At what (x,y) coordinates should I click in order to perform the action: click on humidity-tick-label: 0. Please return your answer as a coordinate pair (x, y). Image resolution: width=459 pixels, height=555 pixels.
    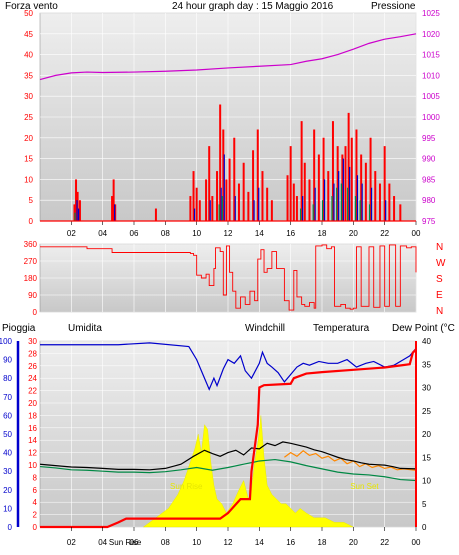
    Looking at the image, I should click on (10, 527).